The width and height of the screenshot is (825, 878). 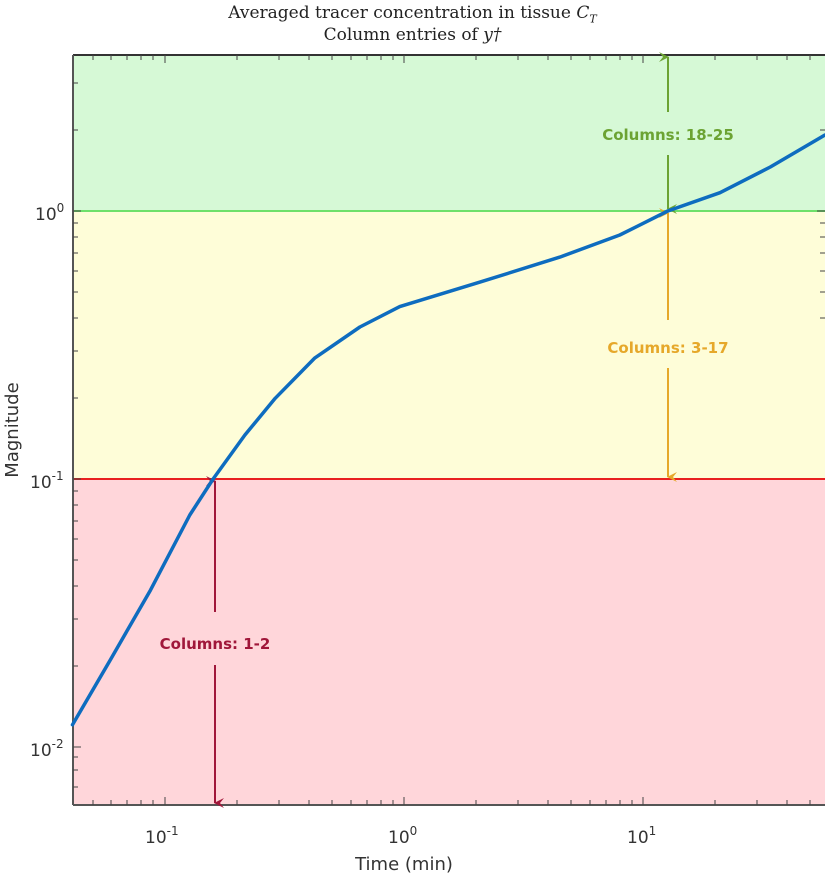 I want to click on x-tick-label: 10⁰, so click(x=402, y=836).